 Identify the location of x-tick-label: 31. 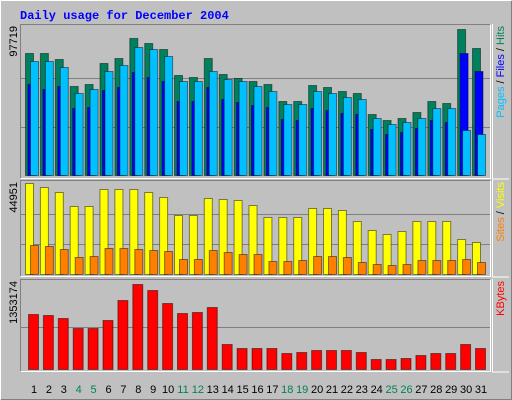
(481, 390).